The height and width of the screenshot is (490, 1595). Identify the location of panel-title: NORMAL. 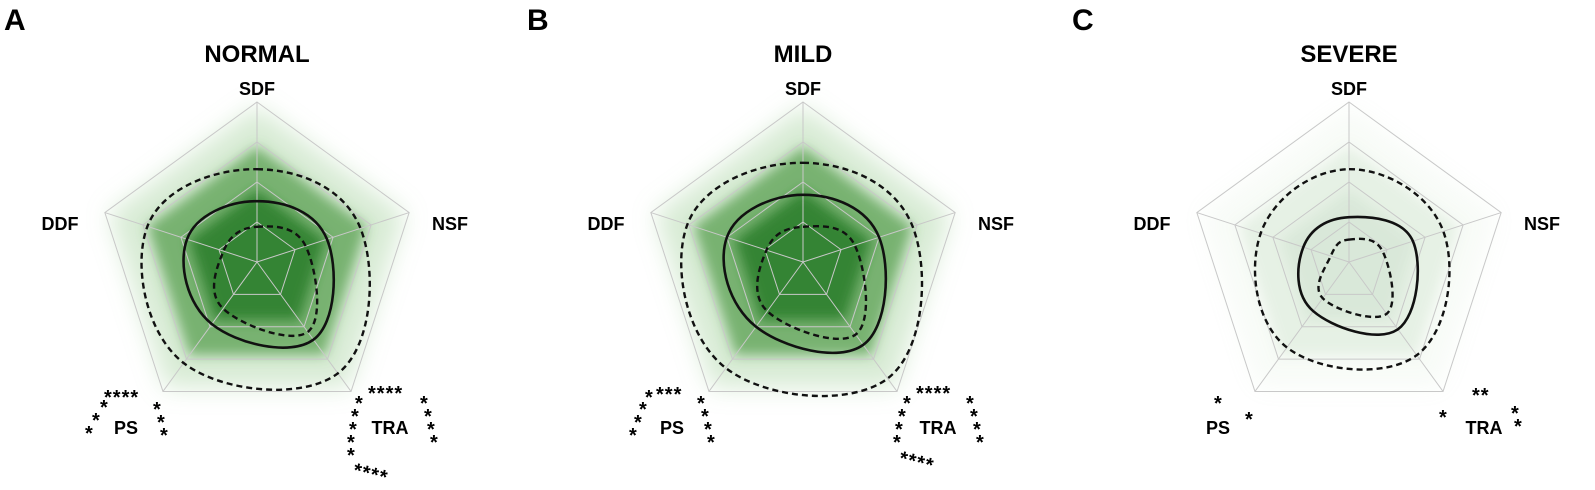
(256, 54).